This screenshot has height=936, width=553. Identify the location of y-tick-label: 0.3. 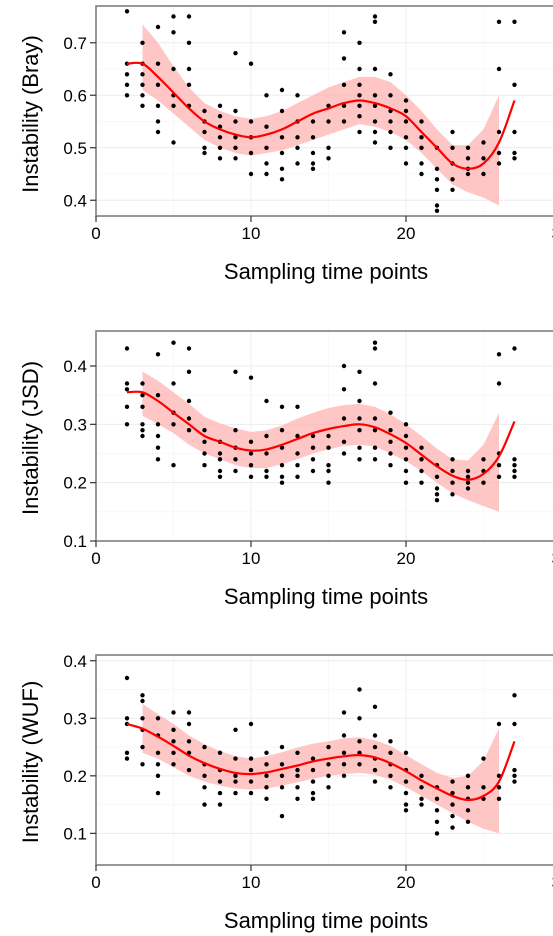
(75, 424).